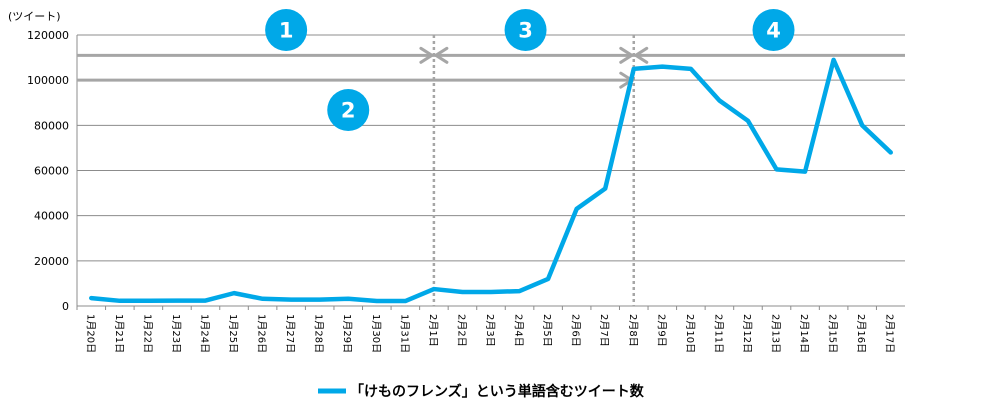 This screenshot has width=987, height=413. I want to click on y-tick-label: 60000, so click(51, 171).